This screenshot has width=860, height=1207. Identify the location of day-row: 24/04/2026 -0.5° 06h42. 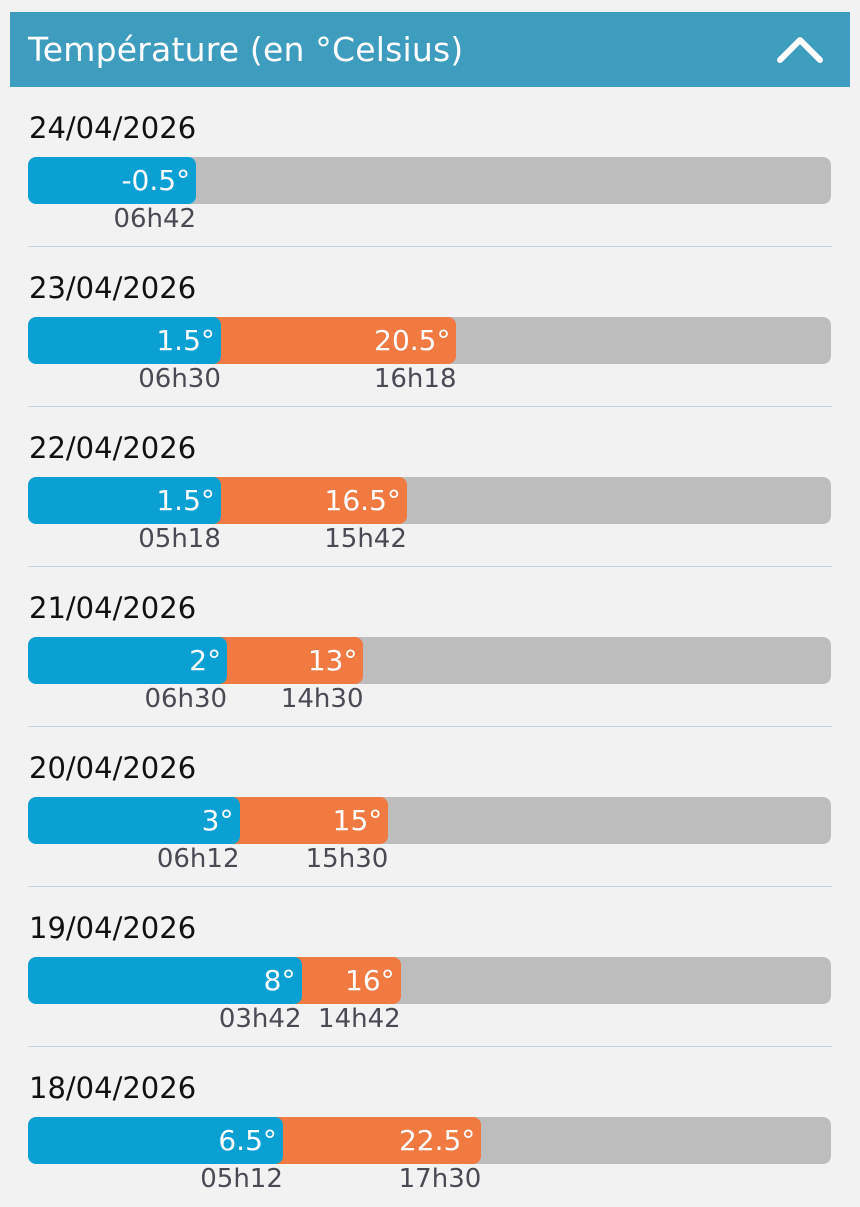
(430, 167).